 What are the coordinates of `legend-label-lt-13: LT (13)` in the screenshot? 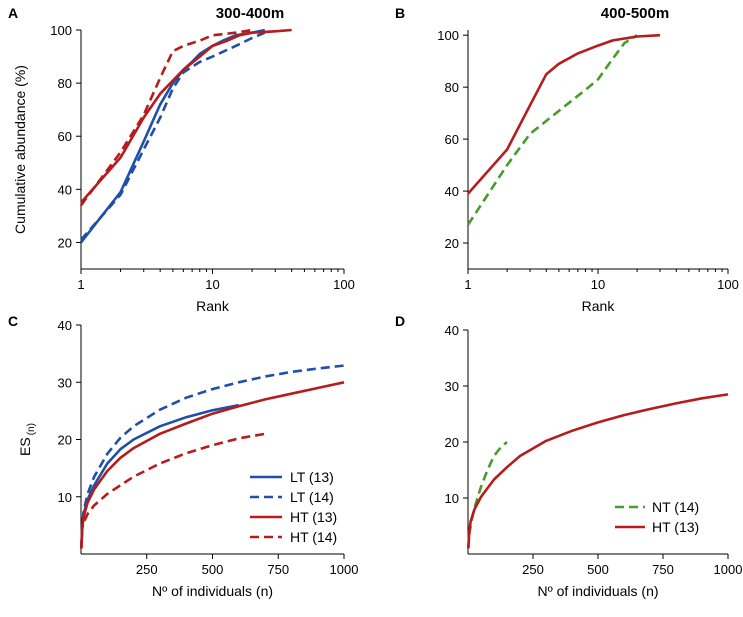 It's located at (312, 477).